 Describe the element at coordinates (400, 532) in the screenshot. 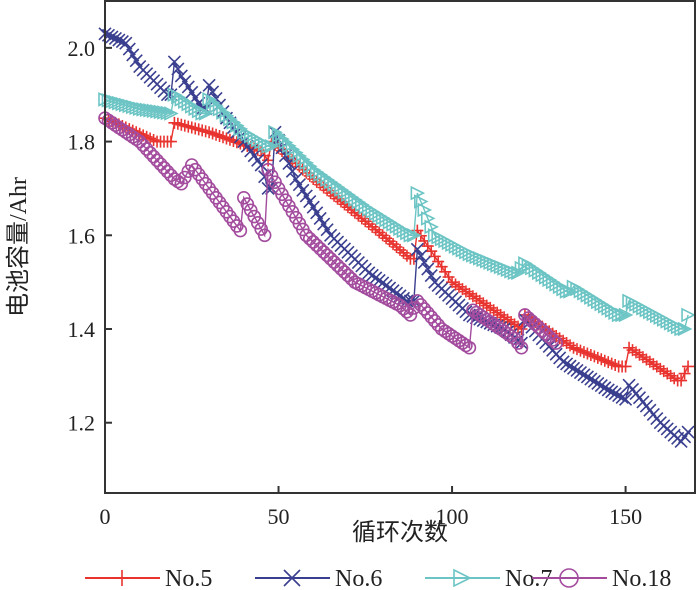

I see `x-axis-label: 循环次数` at that location.